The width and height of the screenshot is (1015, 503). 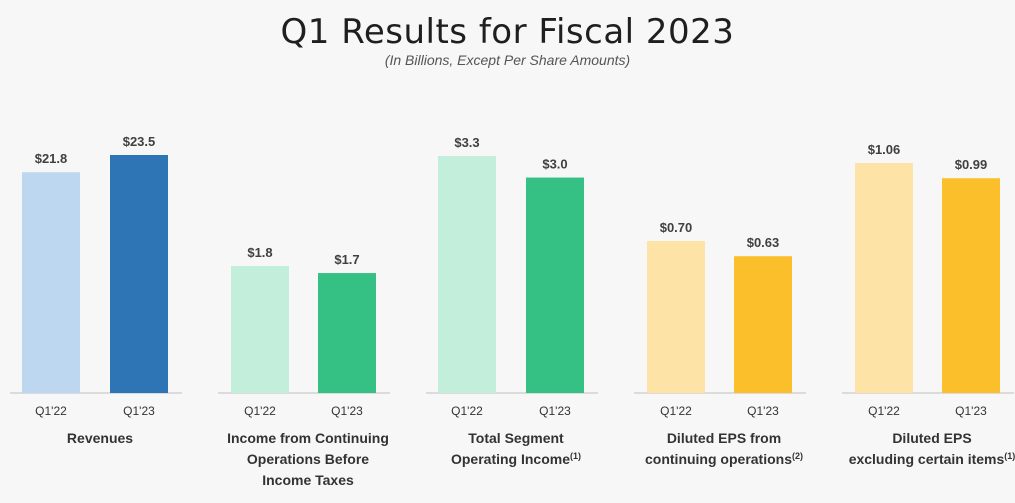 What do you see at coordinates (516, 438) in the screenshot?
I see `group-label: Total Segment` at bounding box center [516, 438].